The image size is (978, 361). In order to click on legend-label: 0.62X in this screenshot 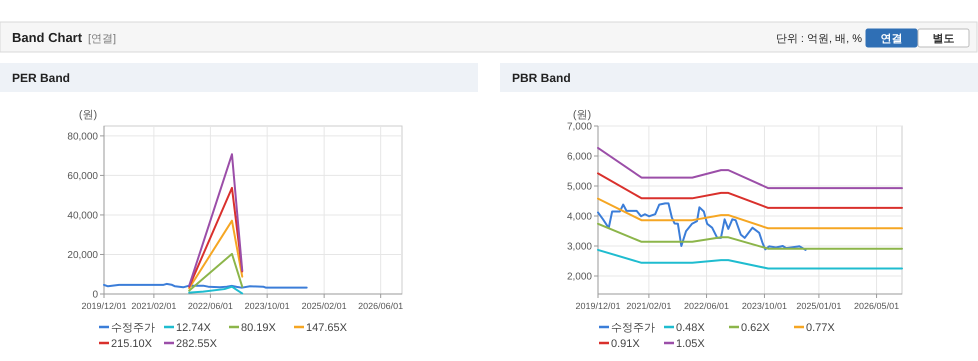, I will do `click(755, 328)`.